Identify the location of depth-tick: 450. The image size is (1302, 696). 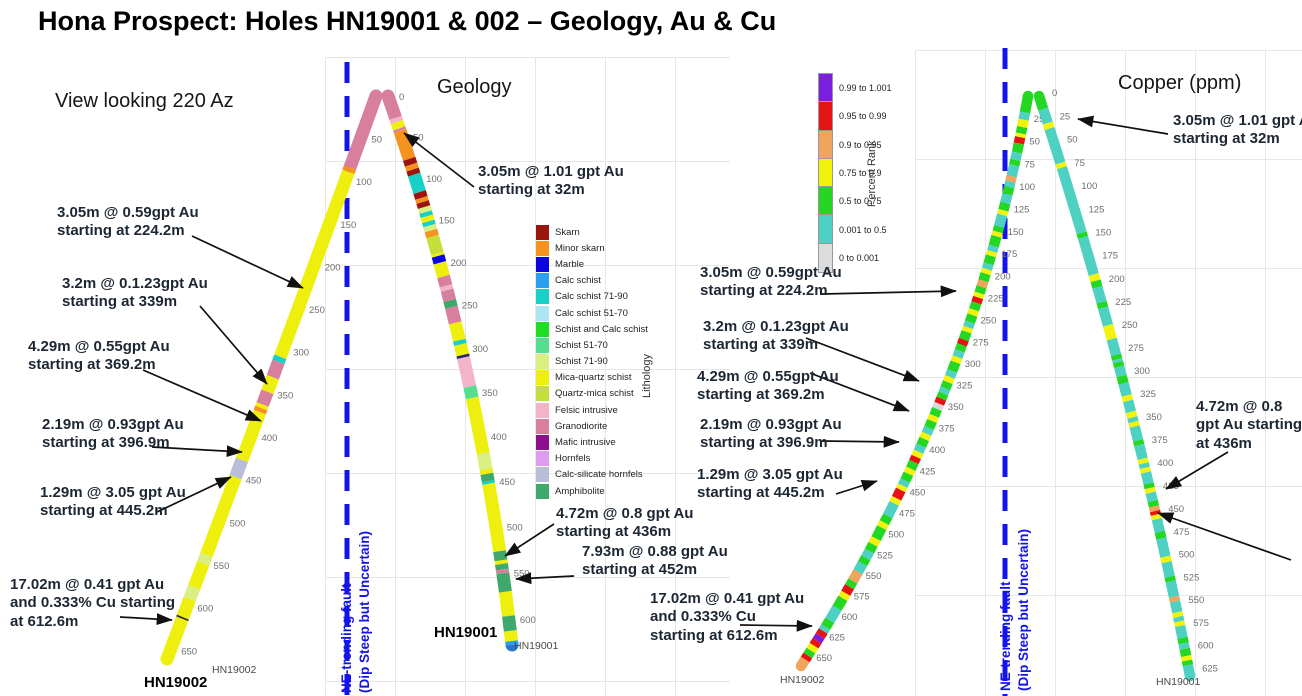
(918, 492).